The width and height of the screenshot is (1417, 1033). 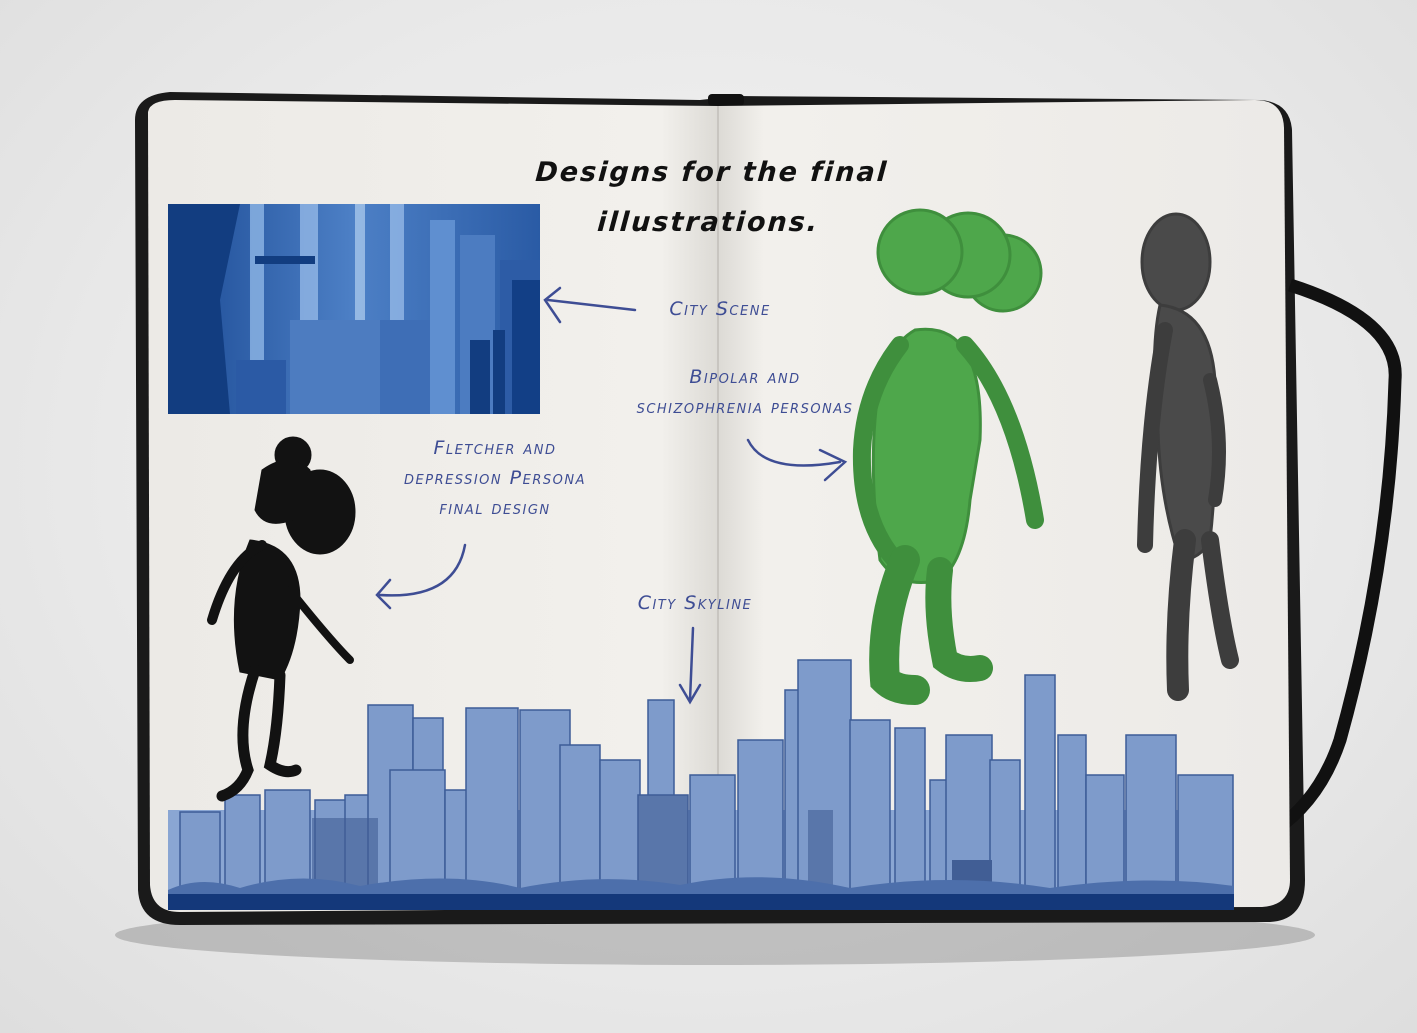 I want to click on page-title-line-2: illustrations., so click(x=708, y=222).